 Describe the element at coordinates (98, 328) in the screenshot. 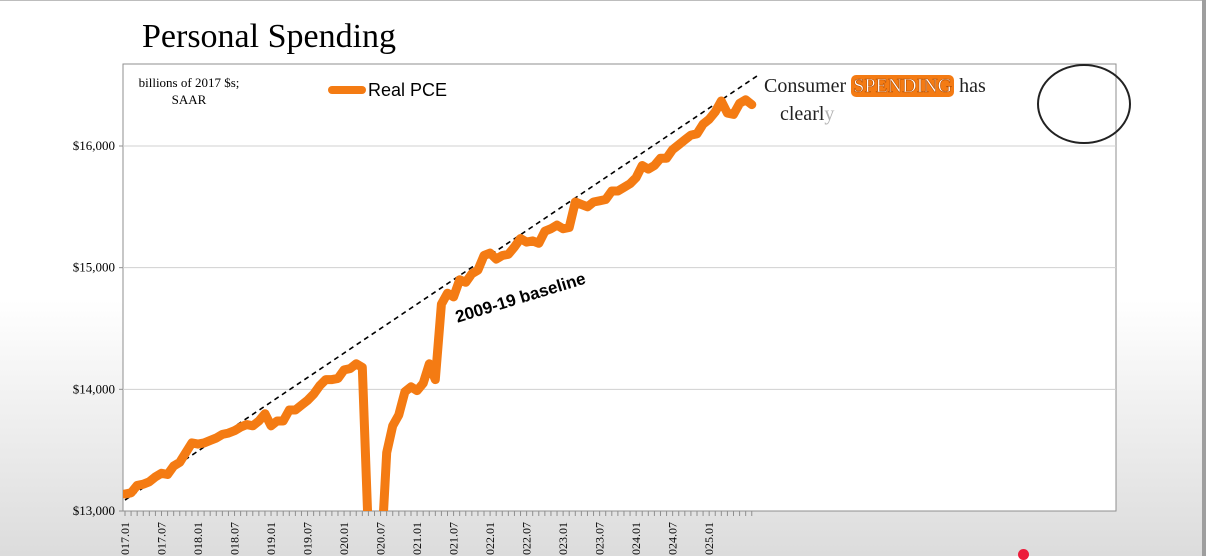

I see `y-axis: $13,000 $14,000 $15,000 $16,000` at that location.